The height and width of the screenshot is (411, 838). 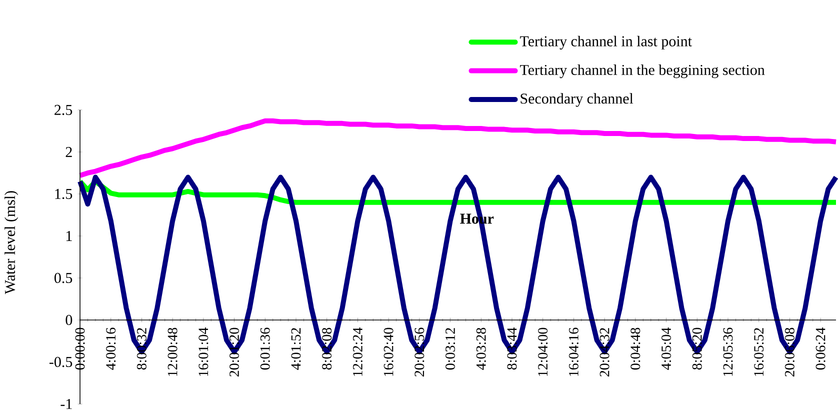 I want to click on y-tick-label: 1, so click(x=69, y=236).